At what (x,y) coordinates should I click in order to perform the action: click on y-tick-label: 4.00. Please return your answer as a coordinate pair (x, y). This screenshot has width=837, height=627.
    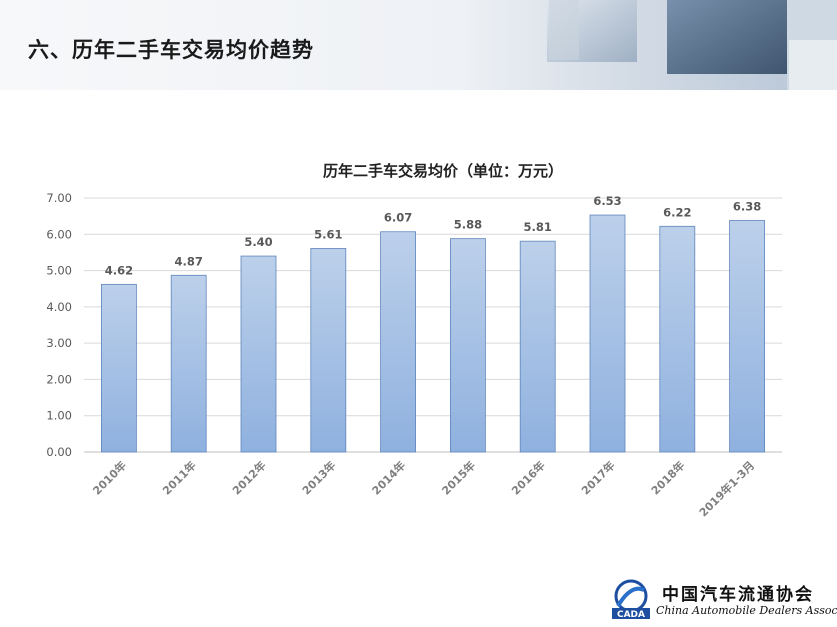
    Looking at the image, I should click on (59, 307).